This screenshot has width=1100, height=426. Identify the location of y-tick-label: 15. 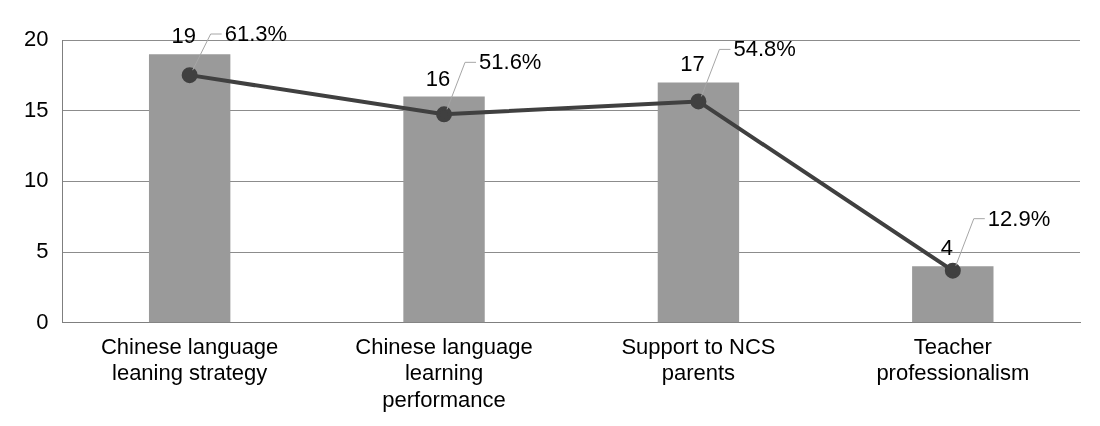
(36, 109).